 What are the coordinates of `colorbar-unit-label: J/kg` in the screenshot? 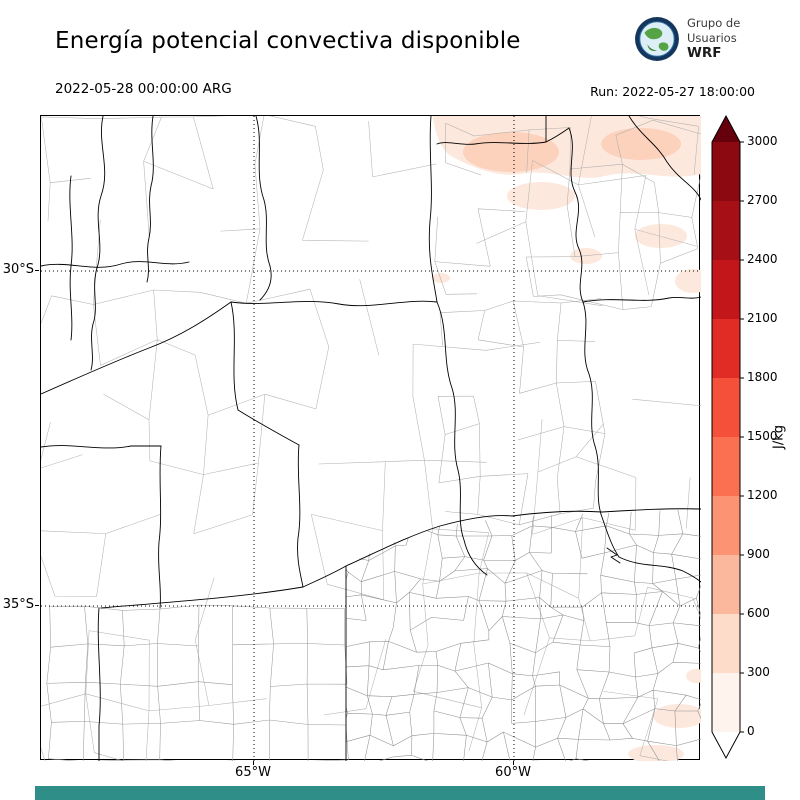 It's located at (779, 437).